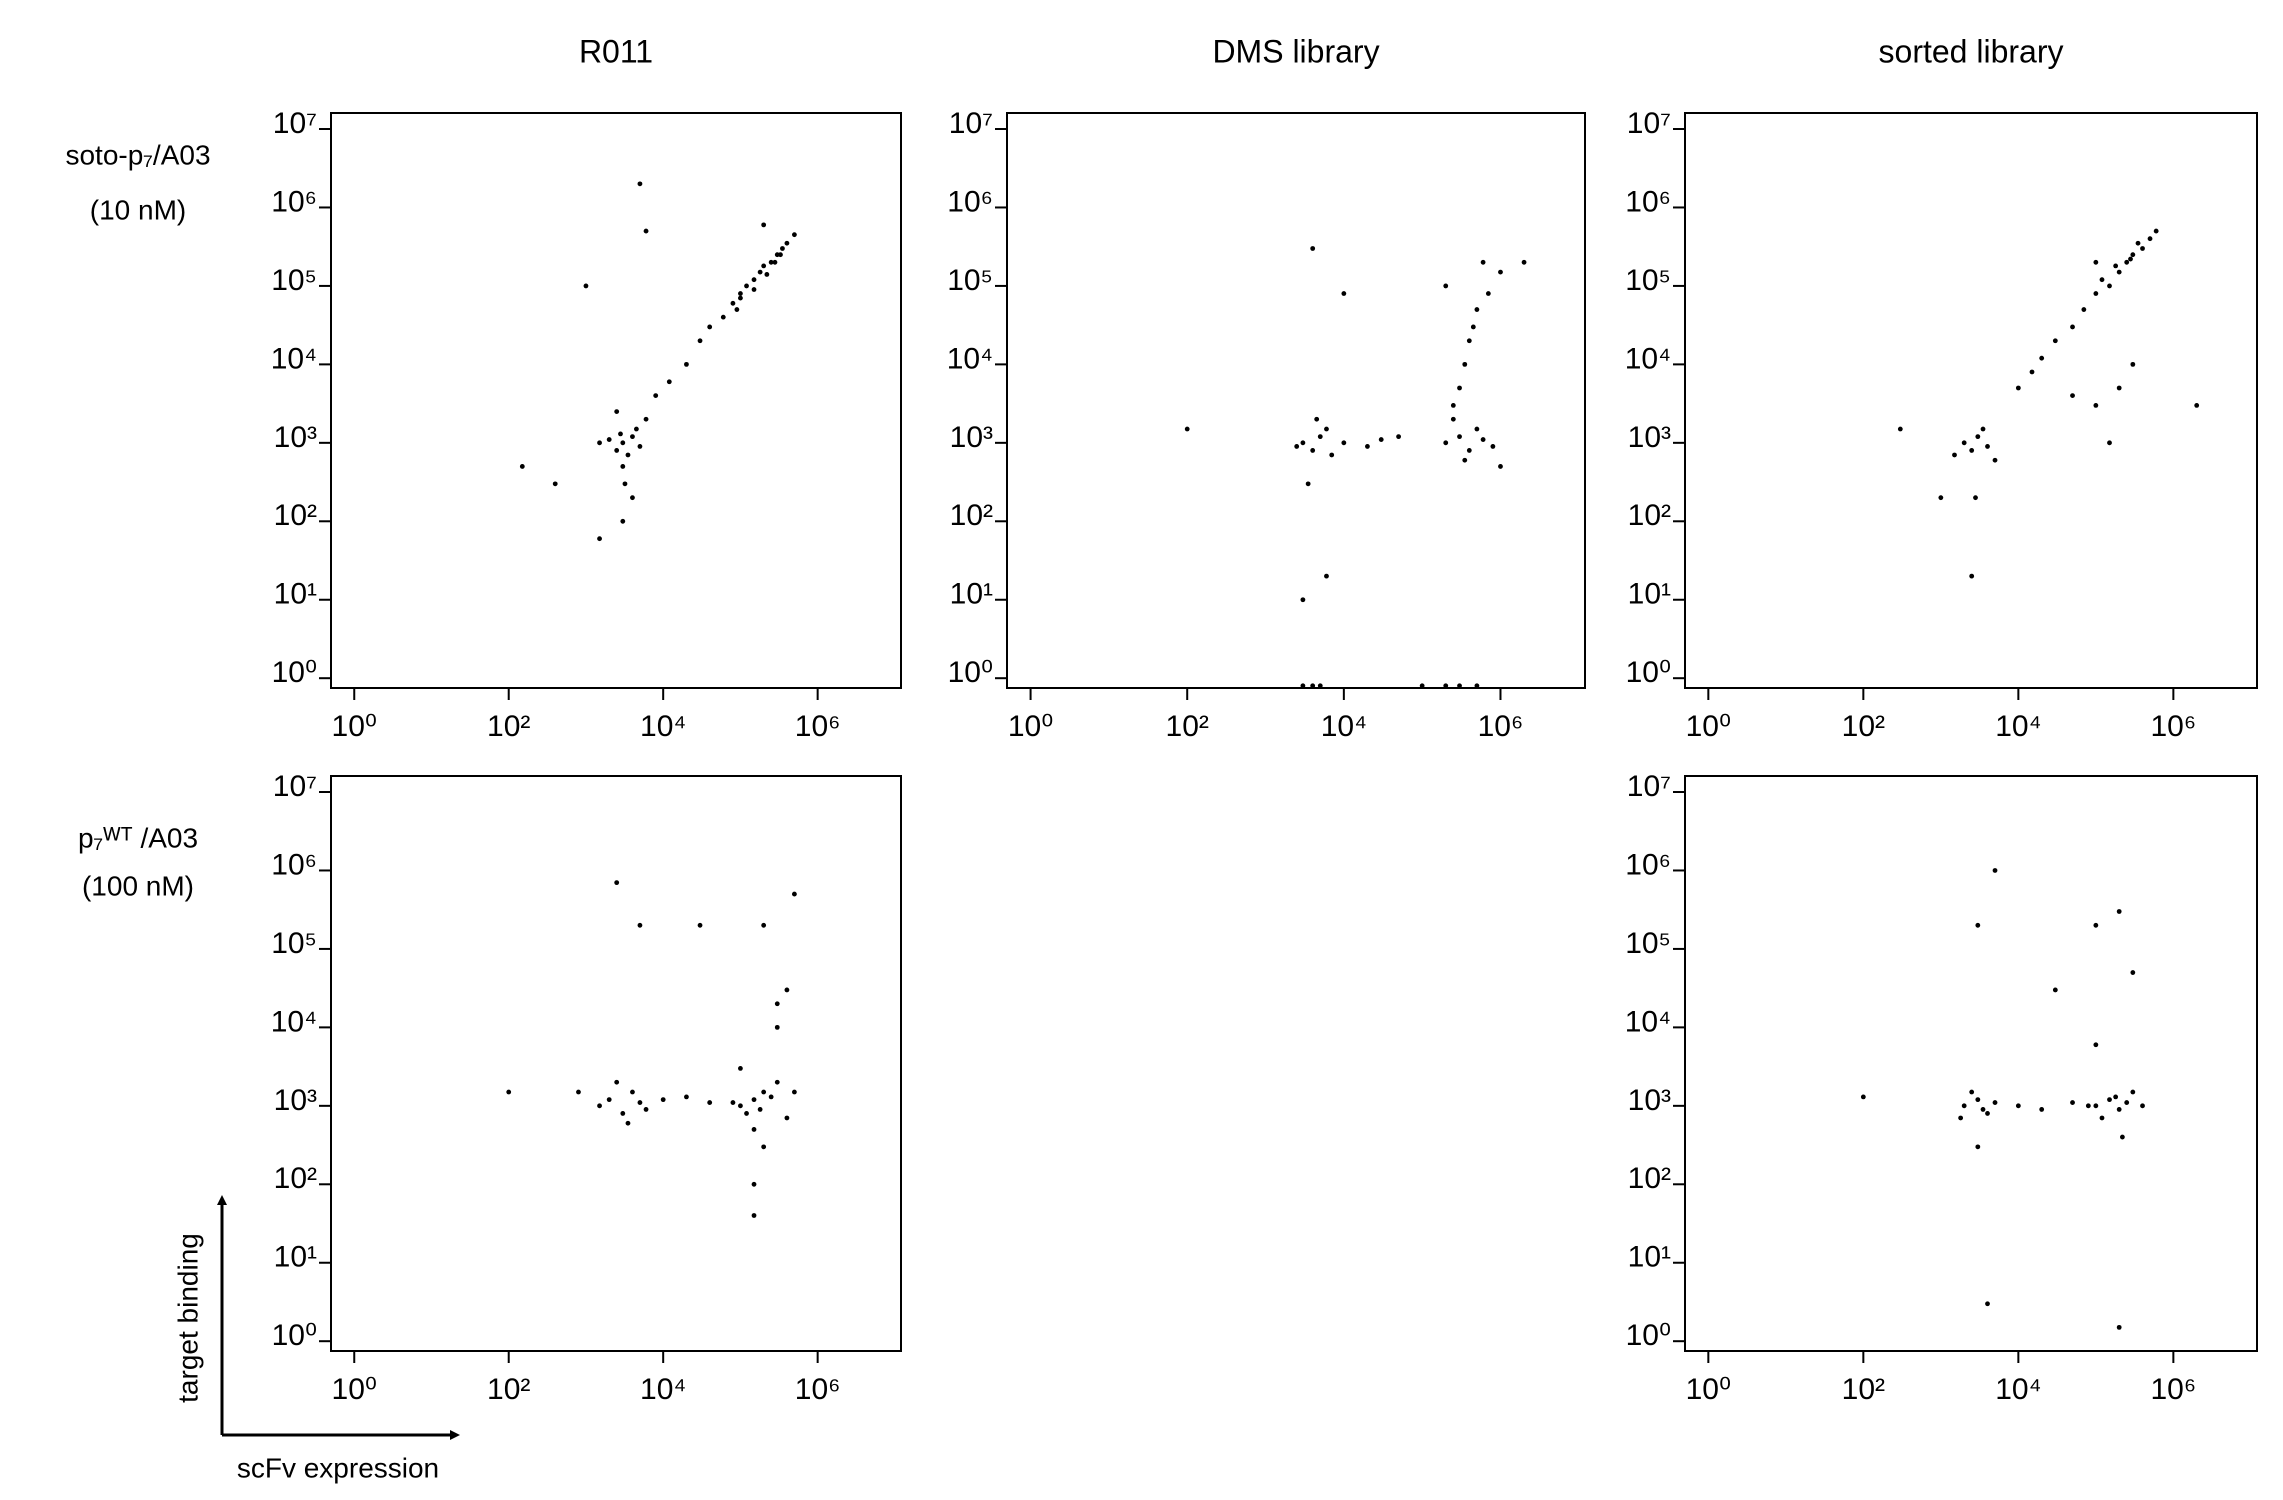 The height and width of the screenshot is (1500, 2283). Describe the element at coordinates (138, 209) in the screenshot. I see `row-label: (10 nM)` at that location.